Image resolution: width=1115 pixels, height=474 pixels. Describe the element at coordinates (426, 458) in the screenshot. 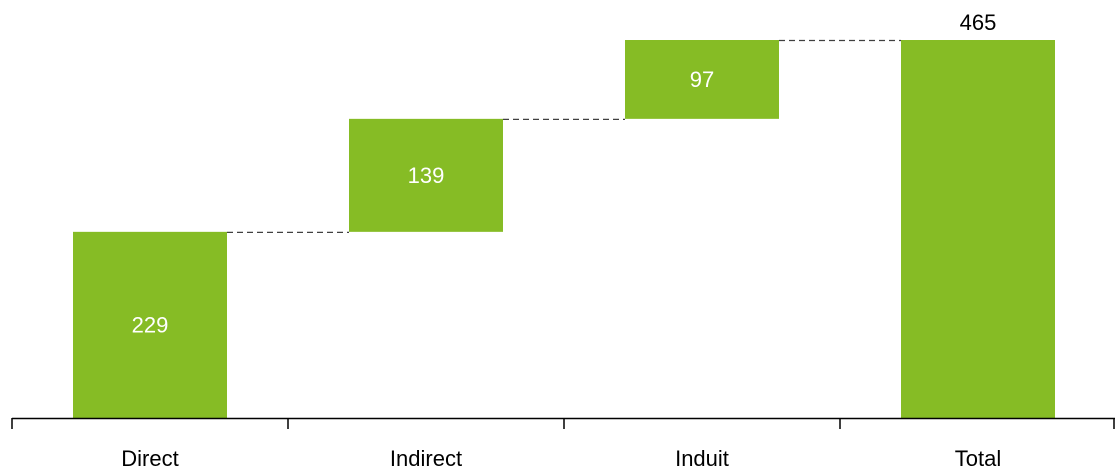

I see `category-label-indirect: Indirect` at that location.